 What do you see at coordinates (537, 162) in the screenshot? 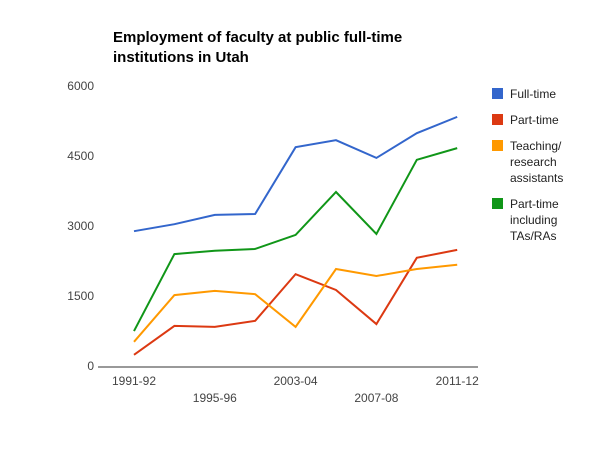
I see `legend-label: Teaching/ research assistants` at bounding box center [537, 162].